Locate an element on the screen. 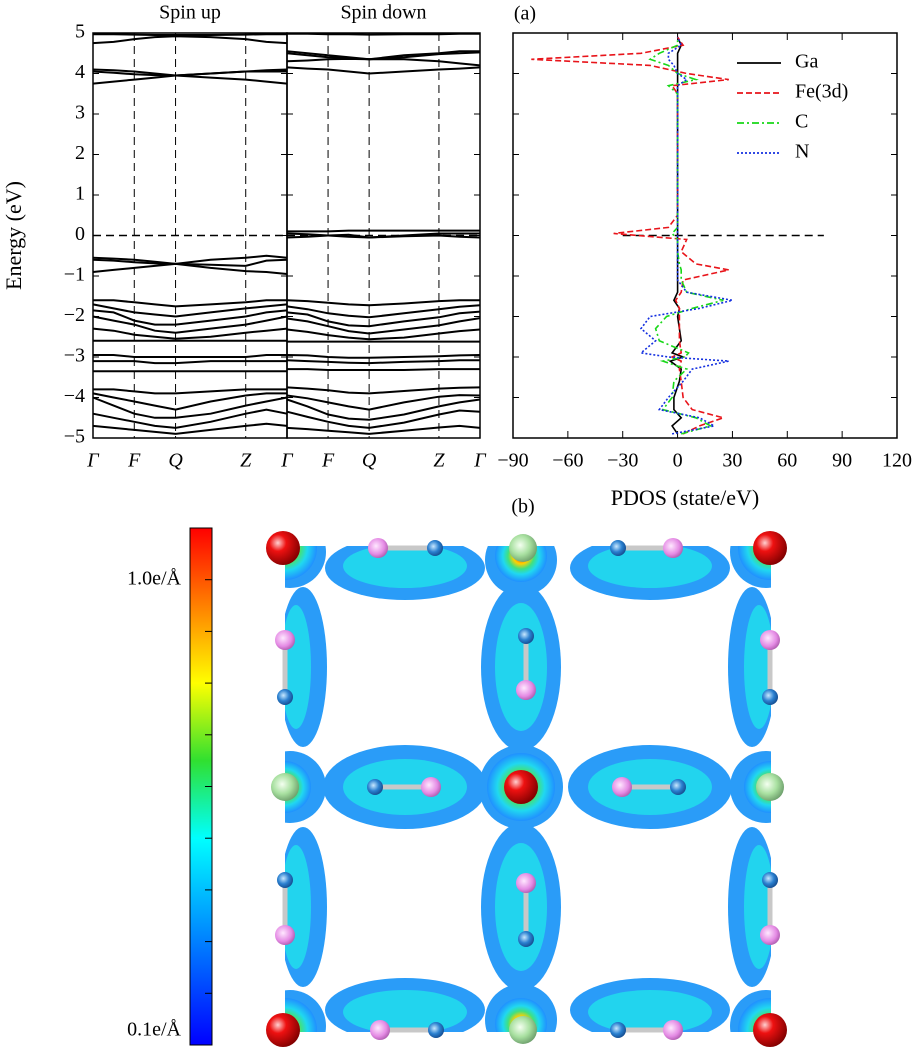  x-tick-label: 120 is located at coordinates (897, 461).